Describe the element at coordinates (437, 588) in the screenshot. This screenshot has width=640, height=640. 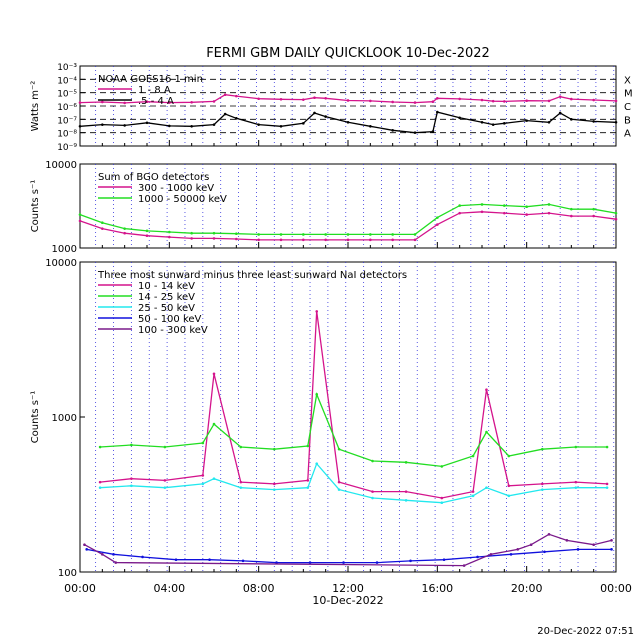
I see `x-tick-label: 16:00` at that location.